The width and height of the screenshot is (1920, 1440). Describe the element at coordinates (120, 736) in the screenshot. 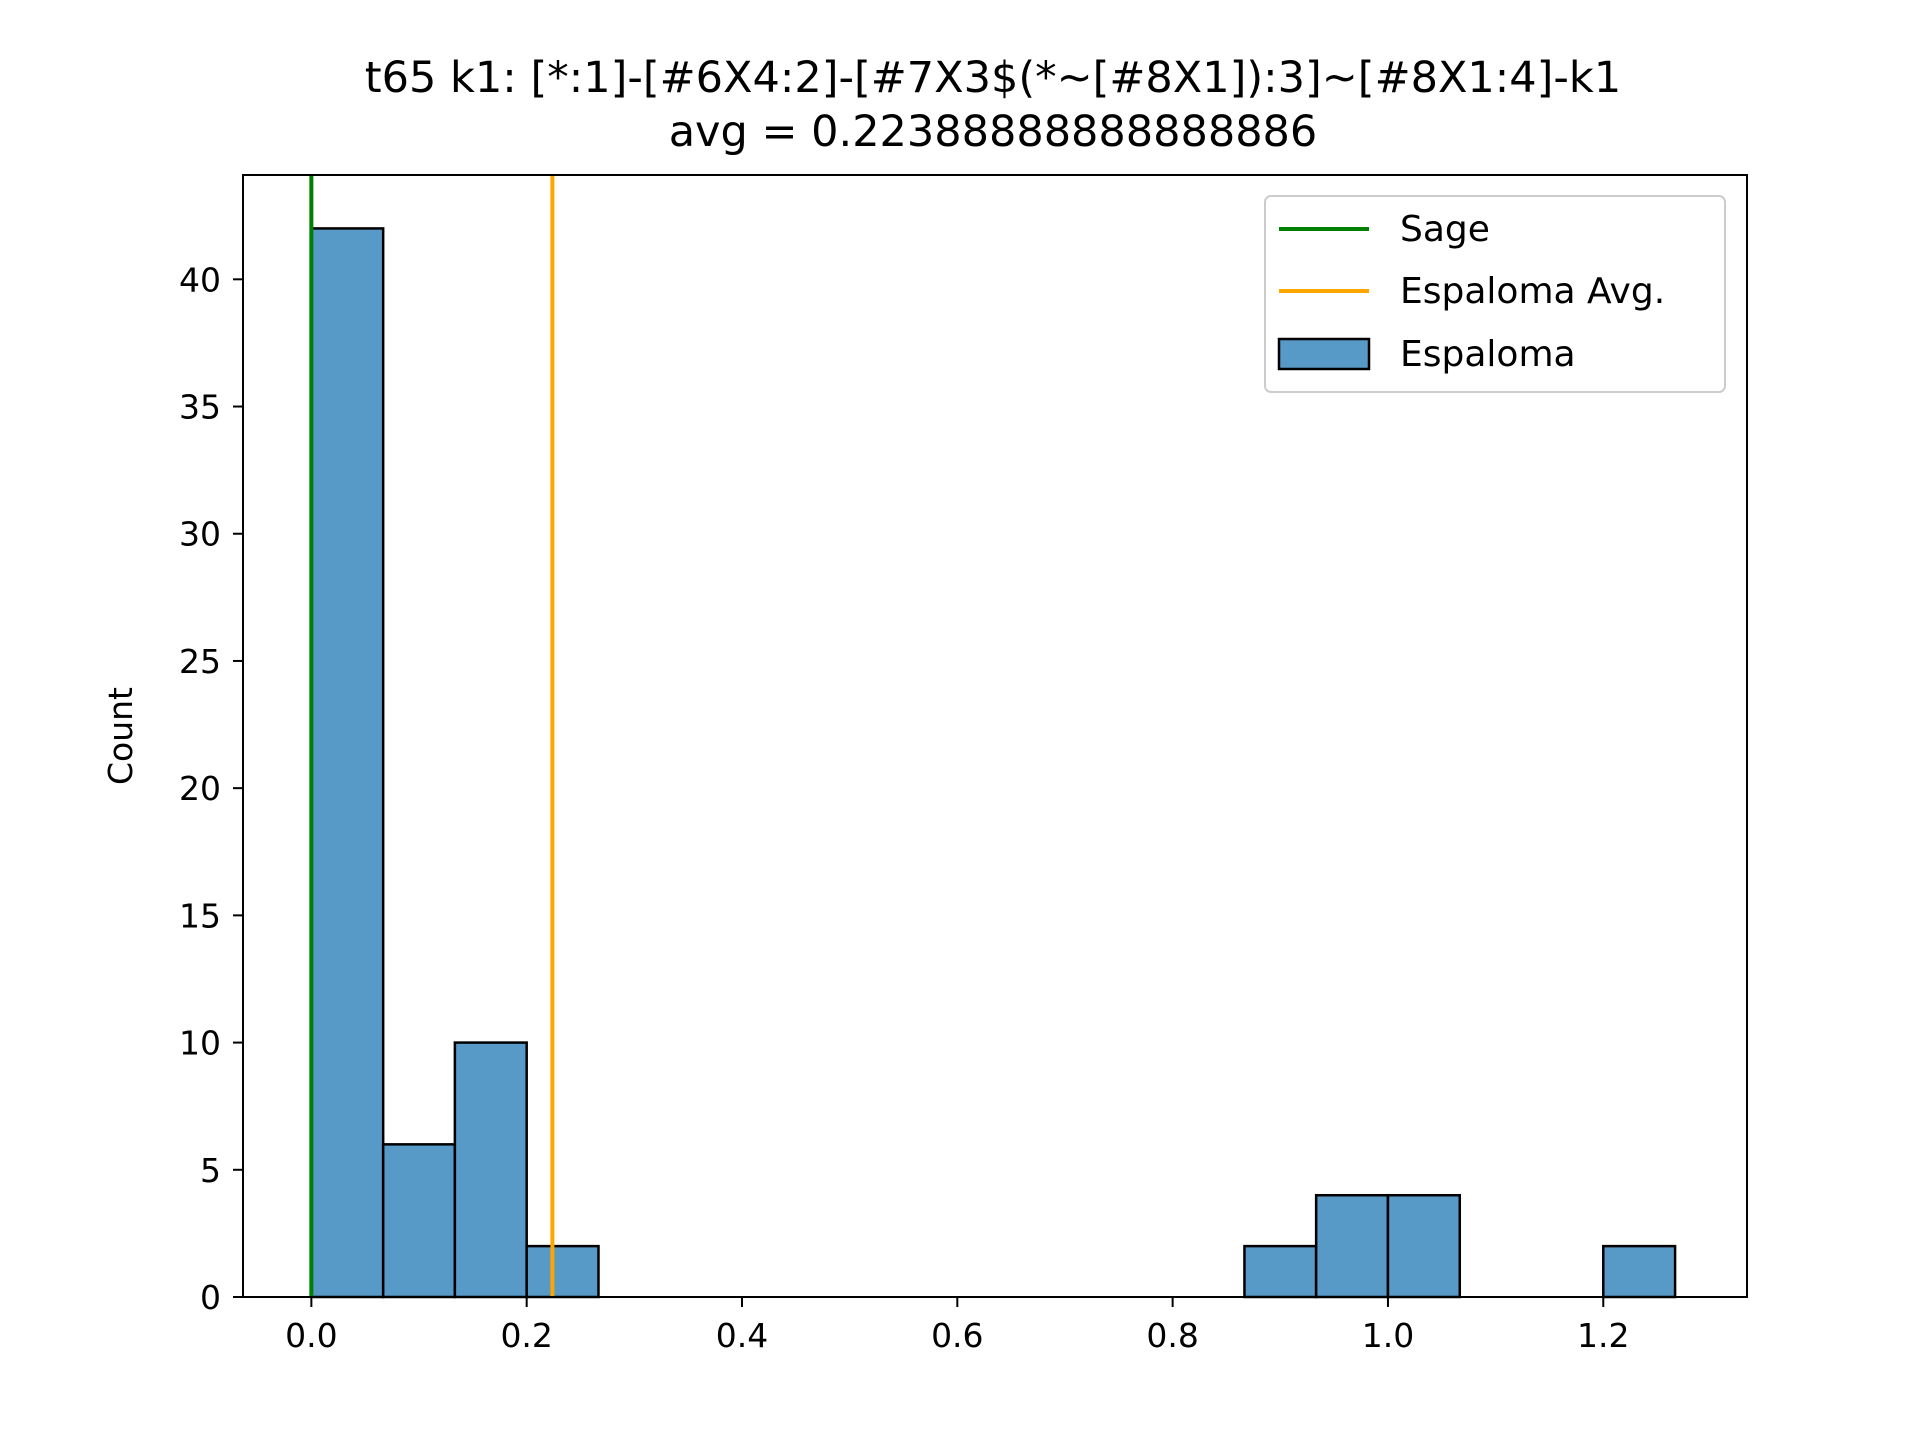

I see `y-axis-label: Count` at that location.